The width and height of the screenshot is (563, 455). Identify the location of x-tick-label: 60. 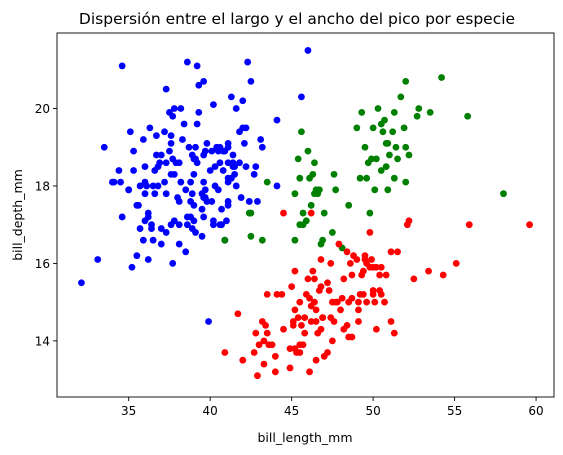
(535, 411).